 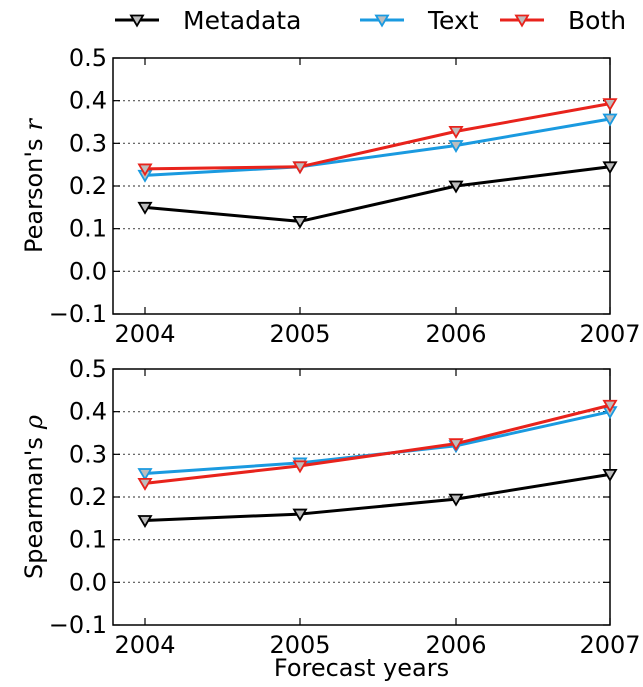 I want to click on legend-label: Metadata, so click(x=242, y=20).